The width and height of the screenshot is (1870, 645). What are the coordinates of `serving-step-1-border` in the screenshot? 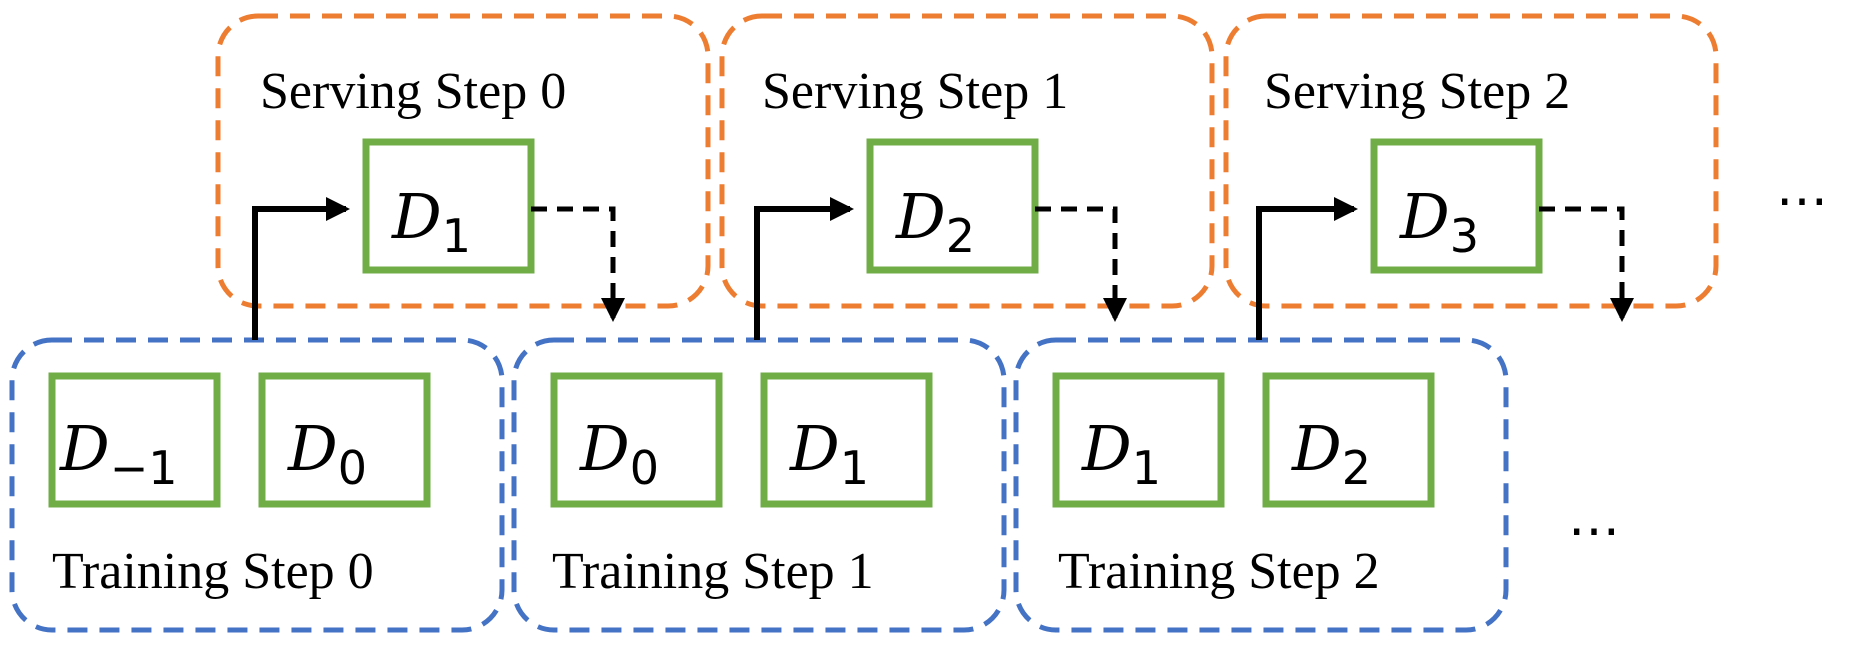 It's located at (967, 161).